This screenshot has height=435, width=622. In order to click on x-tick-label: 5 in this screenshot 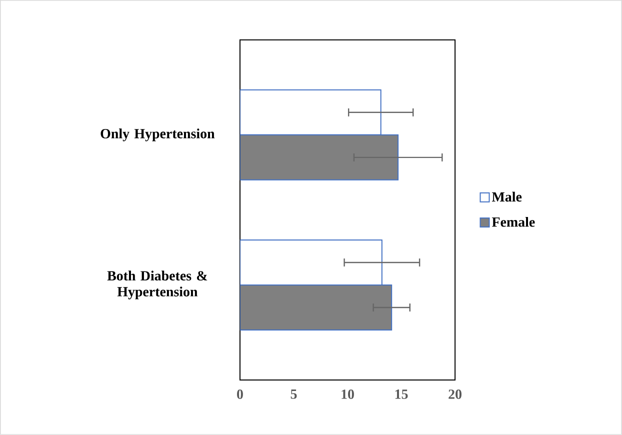, I will do `click(293, 394)`.